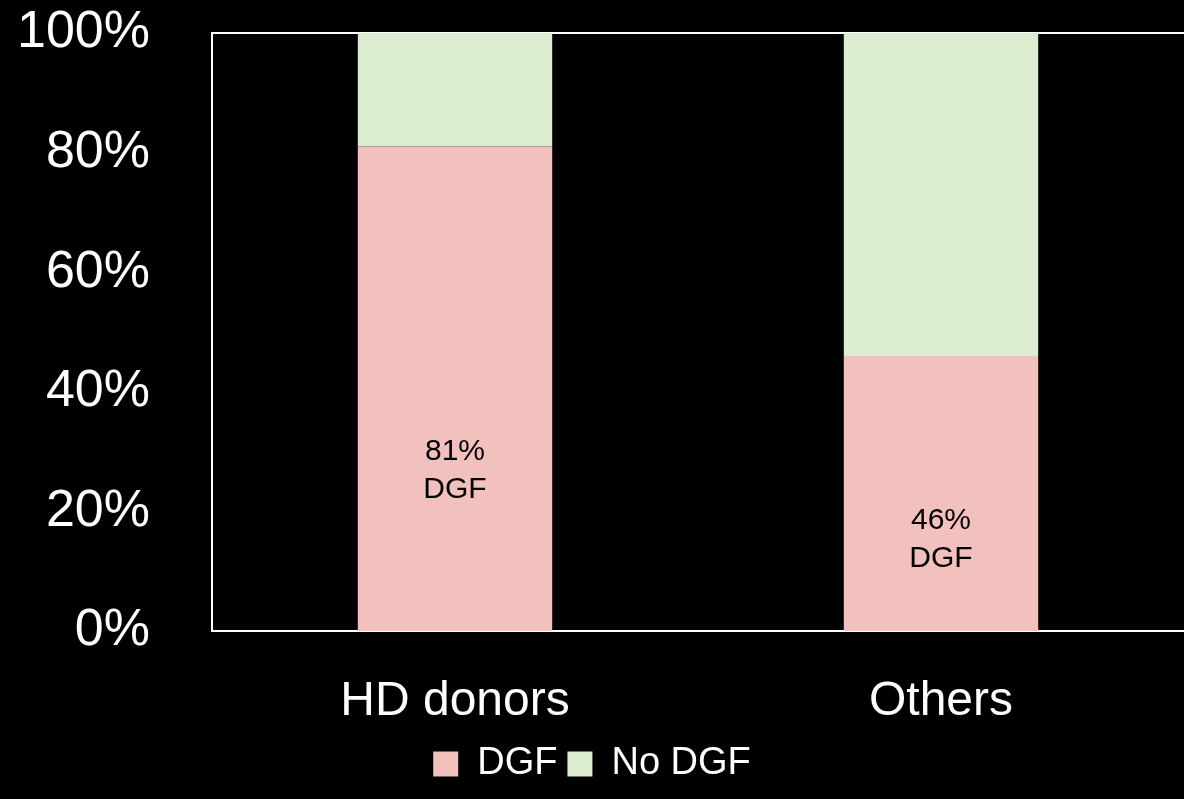  I want to click on data-label: 46% DGF, so click(941, 538).